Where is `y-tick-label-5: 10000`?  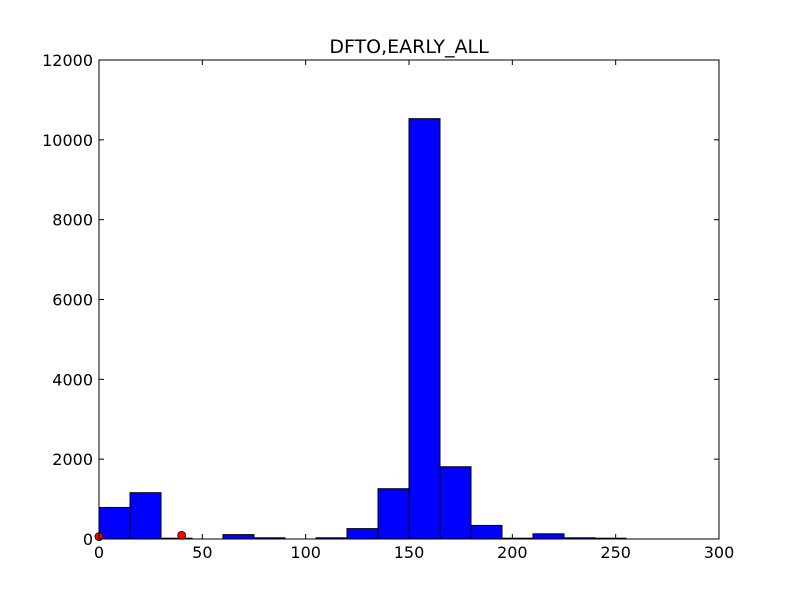 y-tick-label-5: 10000 is located at coordinates (67, 140).